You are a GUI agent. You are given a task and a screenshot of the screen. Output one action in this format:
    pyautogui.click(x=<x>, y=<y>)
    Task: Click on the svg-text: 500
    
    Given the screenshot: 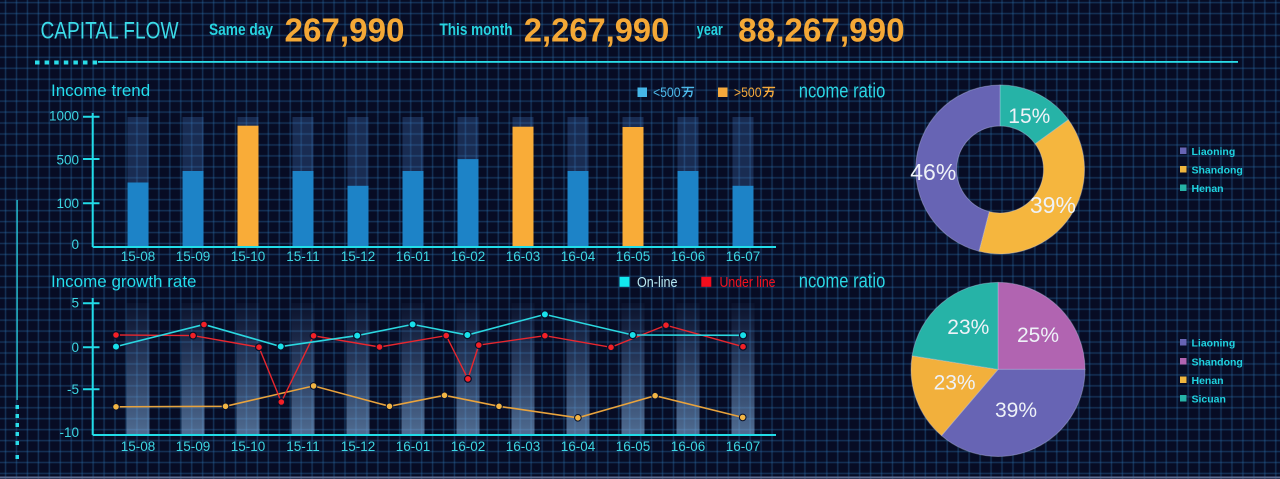 What is the action you would take?
    pyautogui.click(x=67, y=160)
    